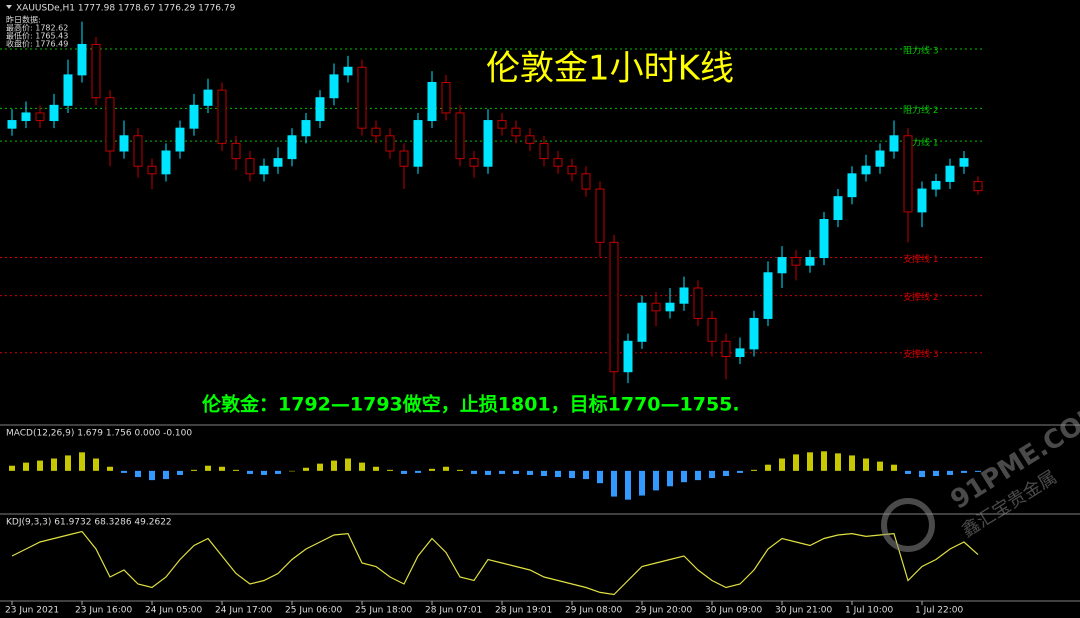 This screenshot has height=618, width=1080. What do you see at coordinates (663, 611) in the screenshot?
I see `x-tick-label: 29 Jun 20:00` at bounding box center [663, 611].